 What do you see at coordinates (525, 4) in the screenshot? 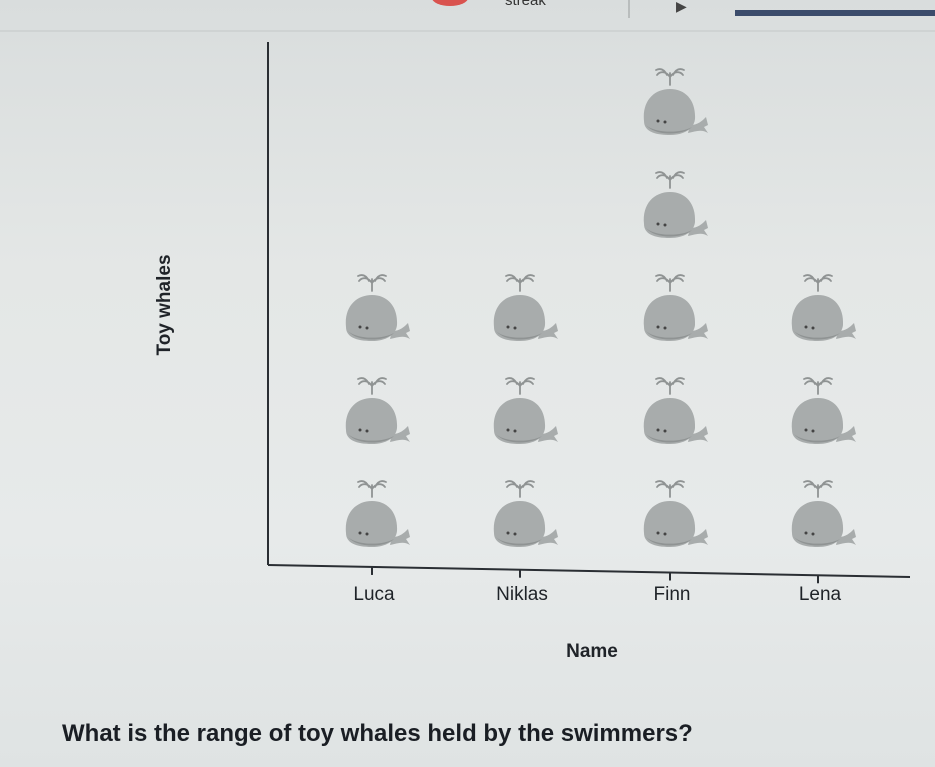
I see `streak-label: streak` at bounding box center [525, 4].